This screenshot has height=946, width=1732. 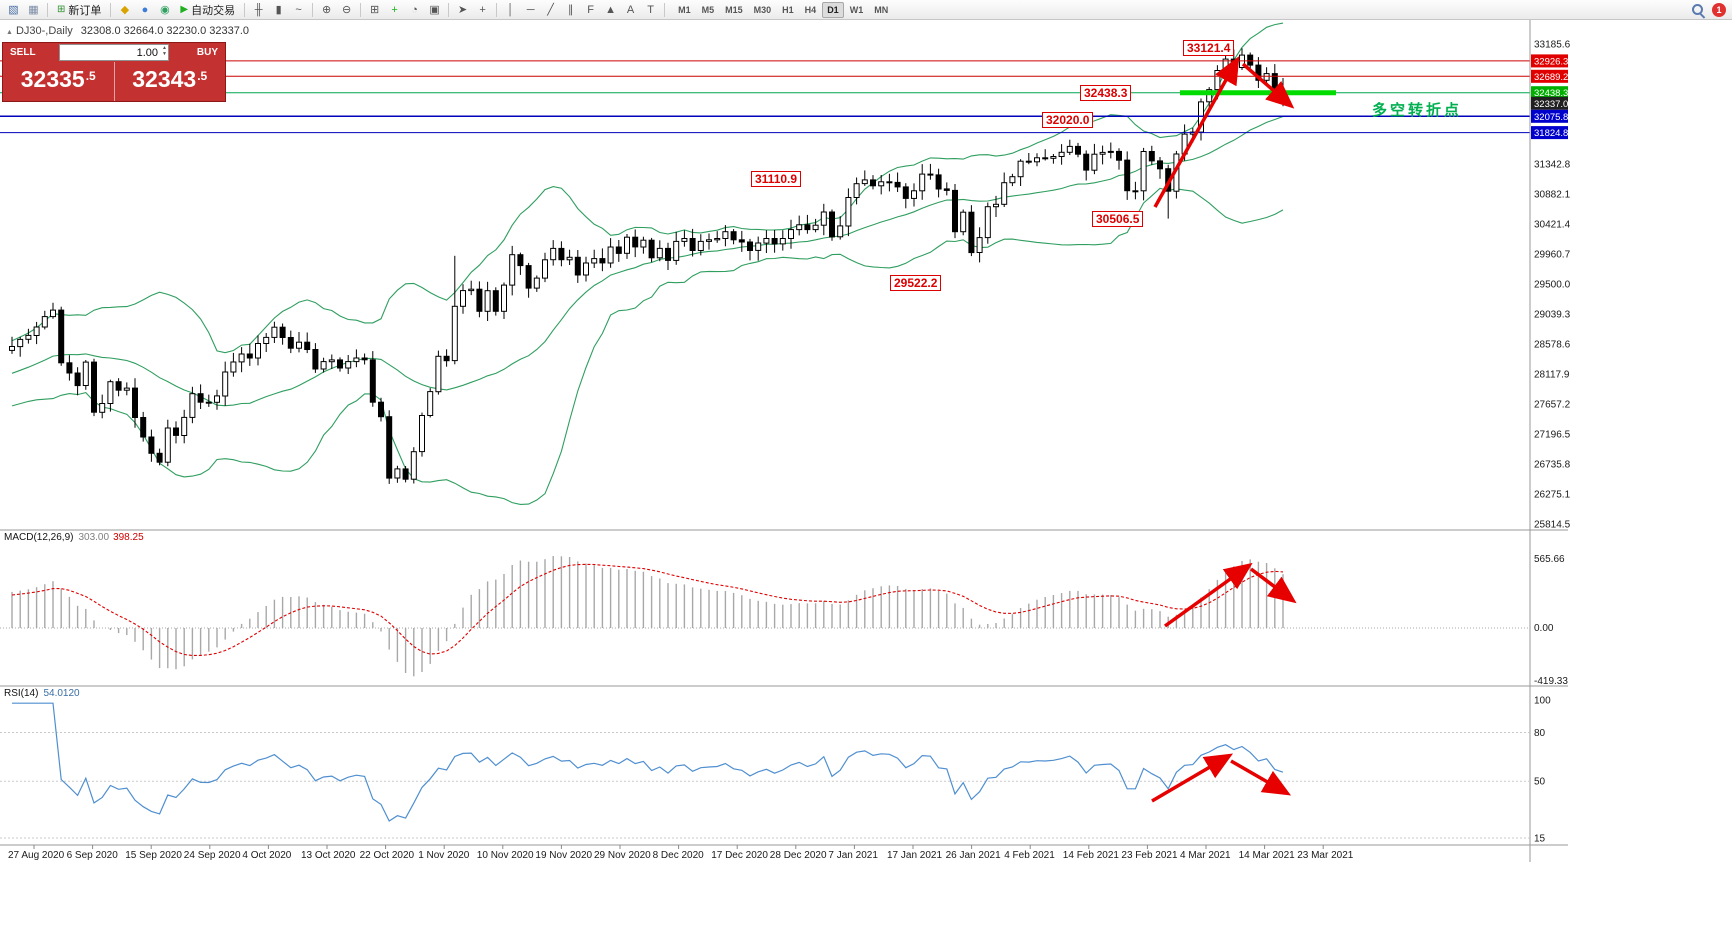 I want to click on crosshair-icon: +, so click(x=482, y=9).